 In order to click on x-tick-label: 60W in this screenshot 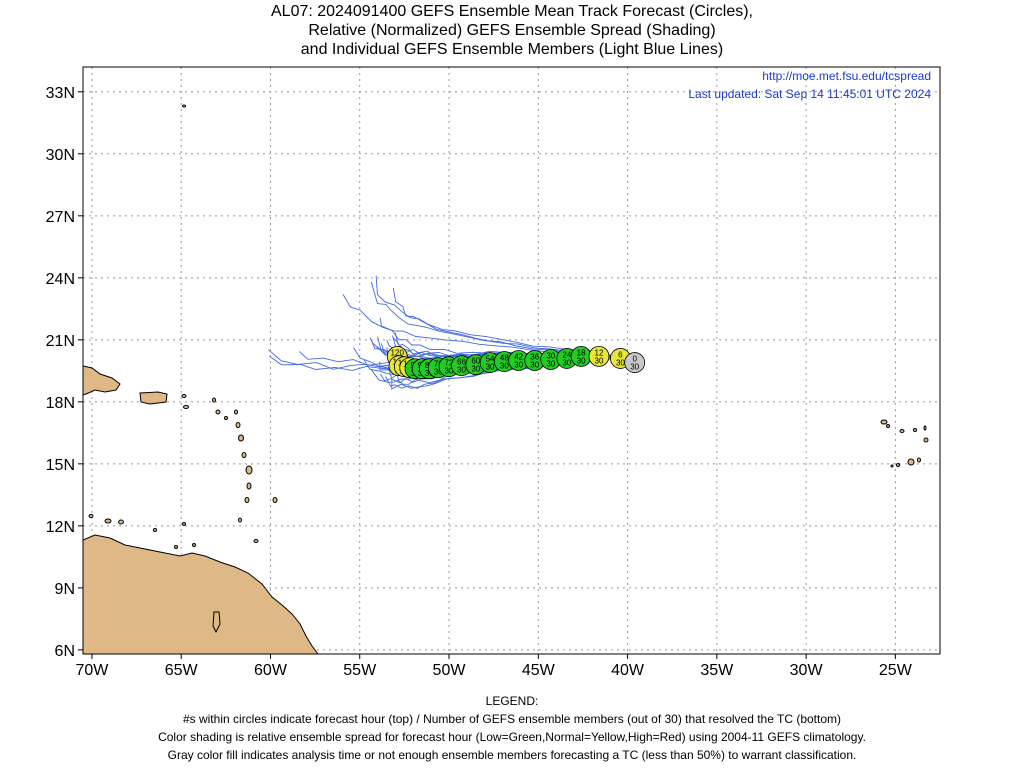, I will do `click(271, 670)`.